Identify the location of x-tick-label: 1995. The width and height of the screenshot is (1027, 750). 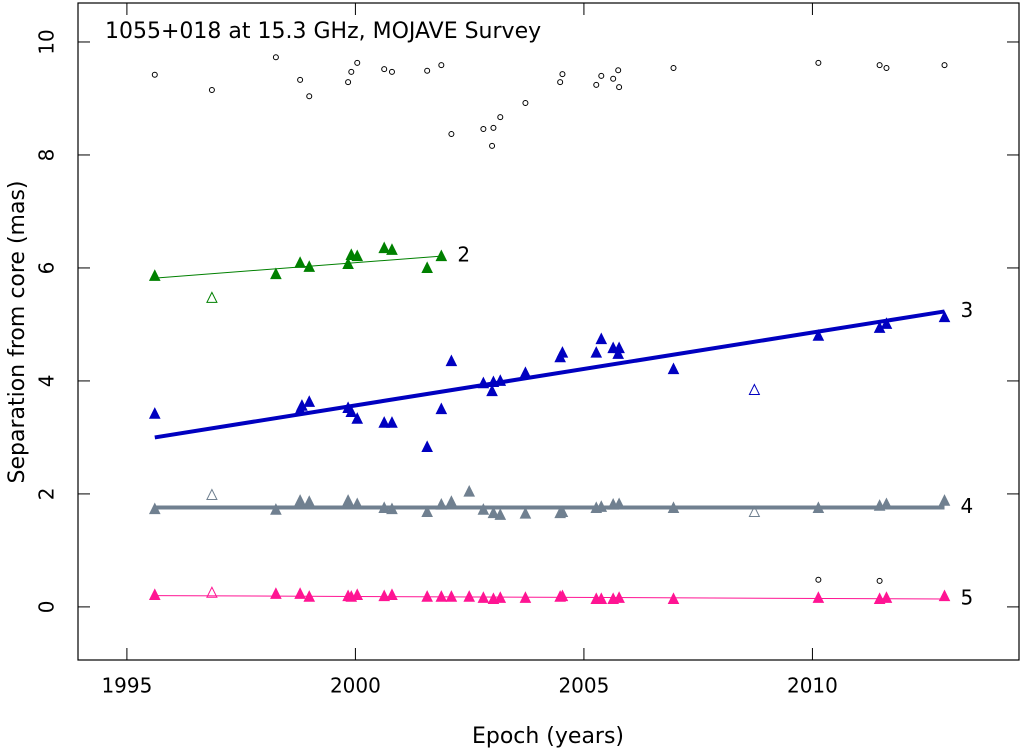
(126, 686).